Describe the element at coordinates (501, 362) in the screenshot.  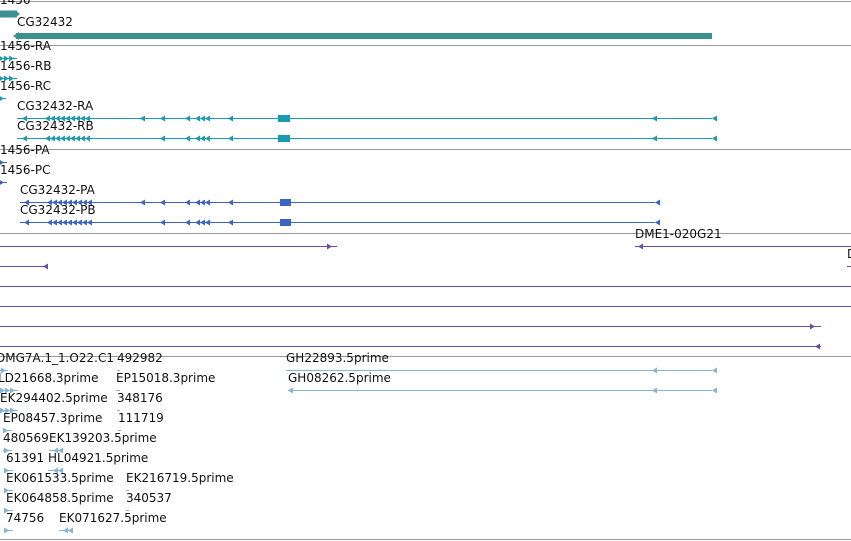
I see `feature: GH22893.5prime` at that location.